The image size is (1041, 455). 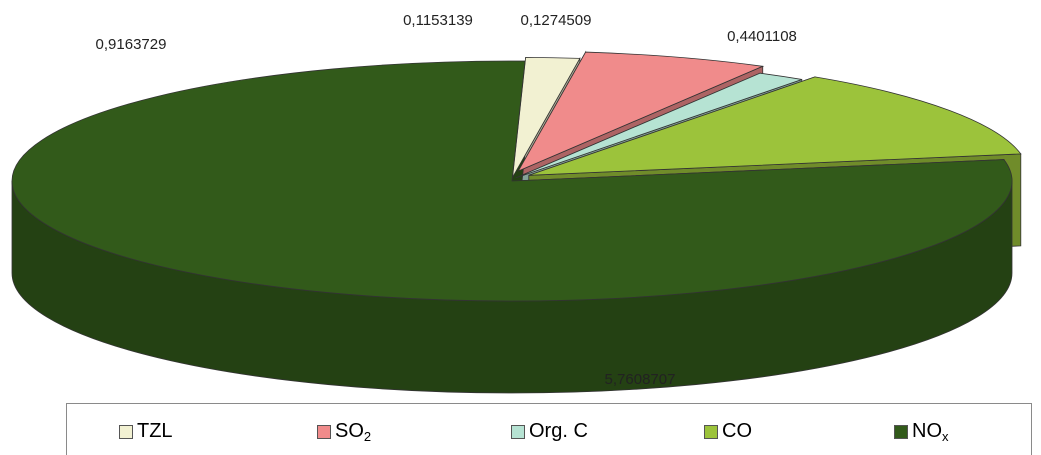 I want to click on pie-slice-tzl, so click(x=546, y=117).